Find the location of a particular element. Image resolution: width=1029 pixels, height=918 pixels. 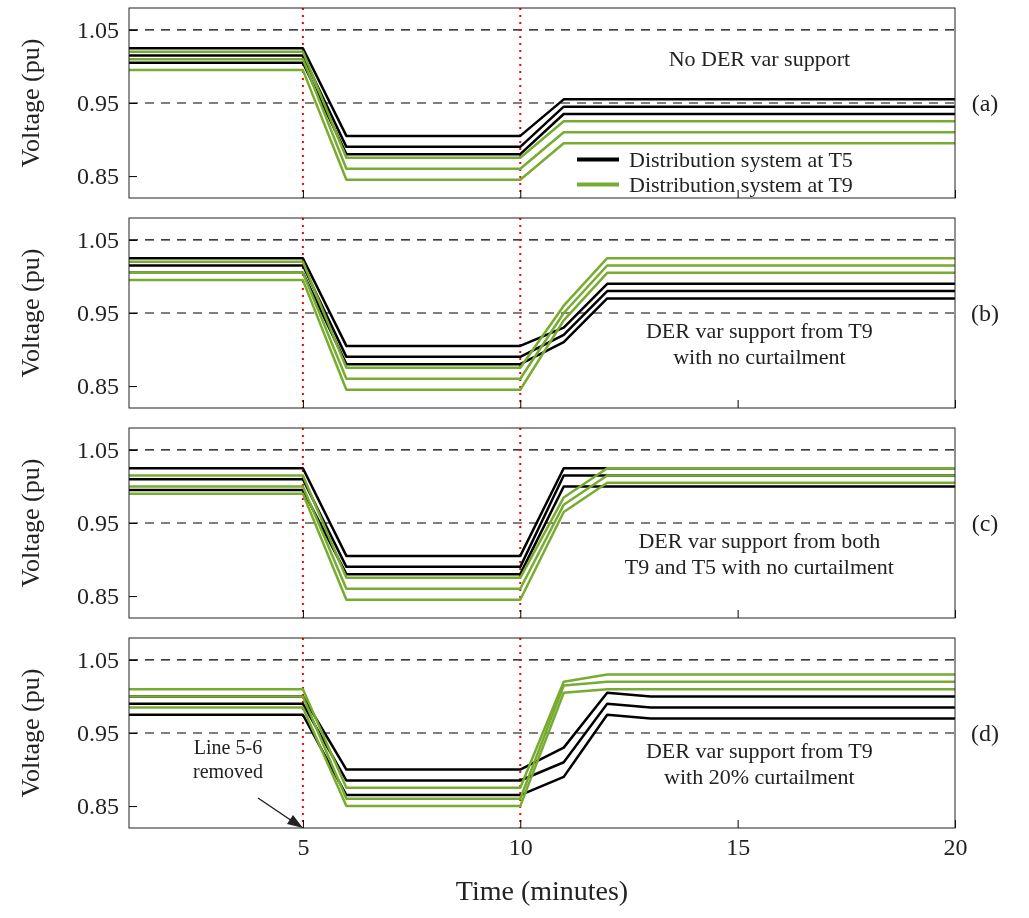

text: (c) is located at coordinates (985, 523).